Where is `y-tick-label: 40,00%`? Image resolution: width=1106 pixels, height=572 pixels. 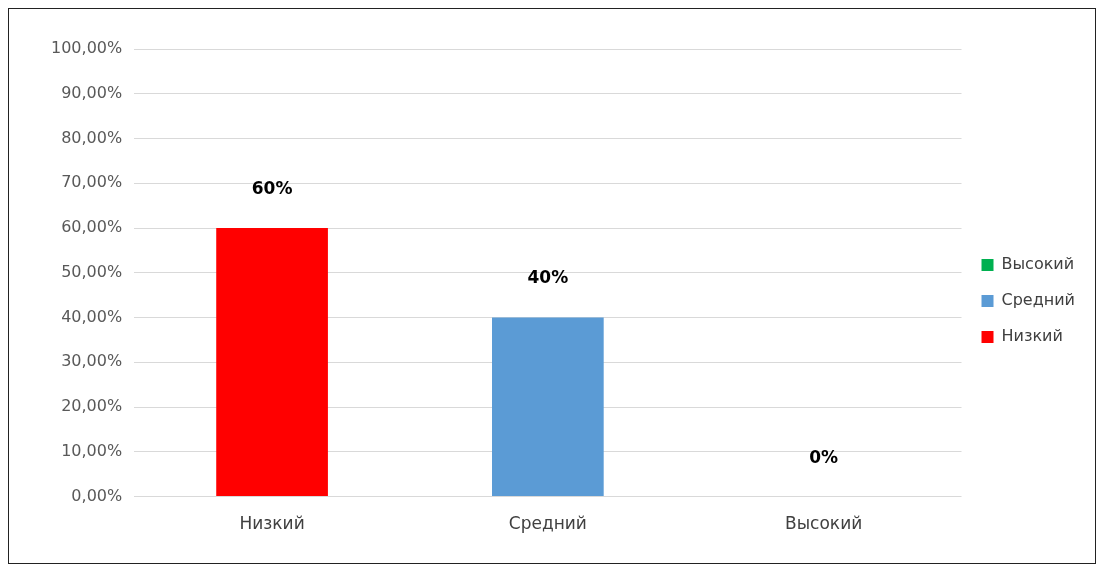
y-tick-label: 40,00% is located at coordinates (92, 316).